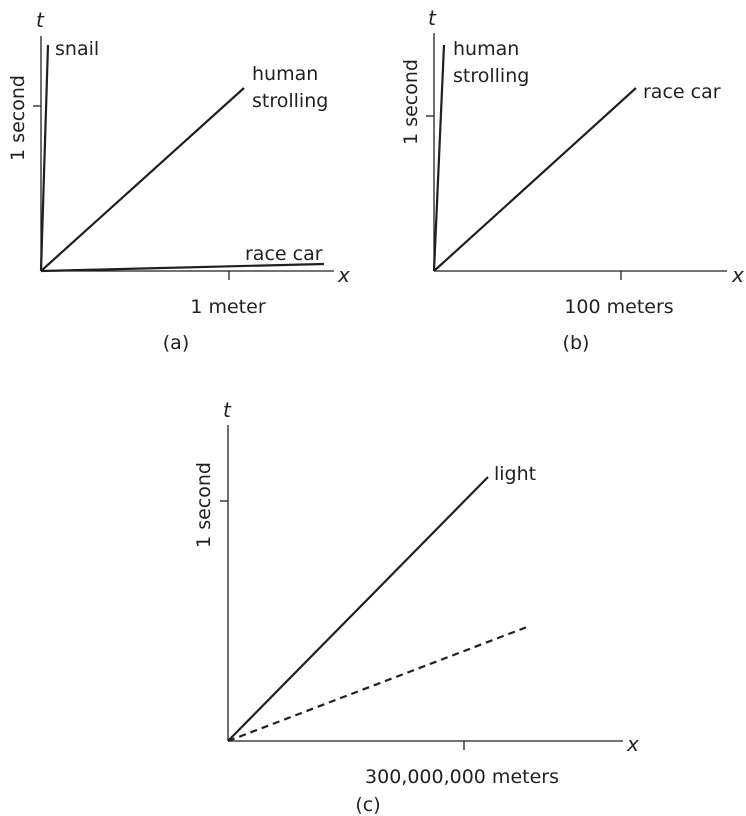 This screenshot has height=816, width=746. Describe the element at coordinates (439, 158) in the screenshot. I see `panel-b-human-worldline` at that location.